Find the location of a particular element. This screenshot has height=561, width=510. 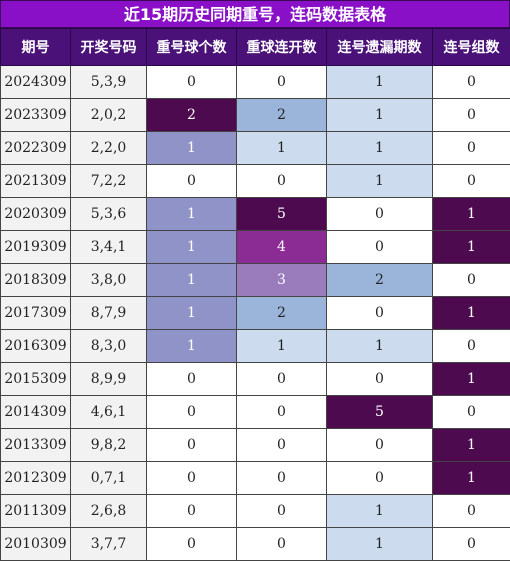

cell-period: 2023309 is located at coordinates (36, 115).